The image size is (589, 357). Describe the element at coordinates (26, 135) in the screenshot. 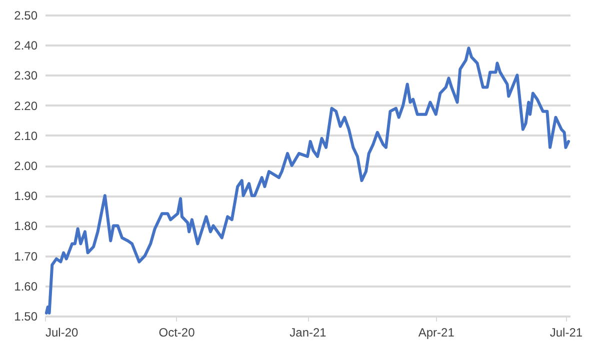

I see `y-tick-label: 2.10` at that location.